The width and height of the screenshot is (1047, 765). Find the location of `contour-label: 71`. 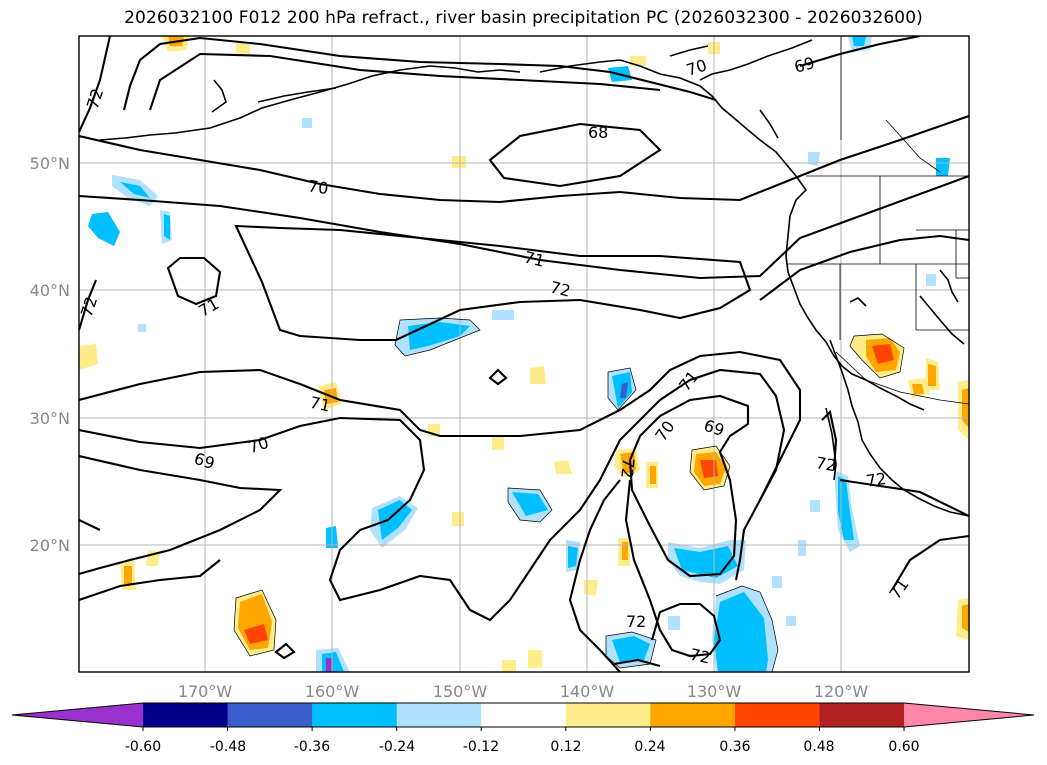

contour-label: 71 is located at coordinates (534, 258).